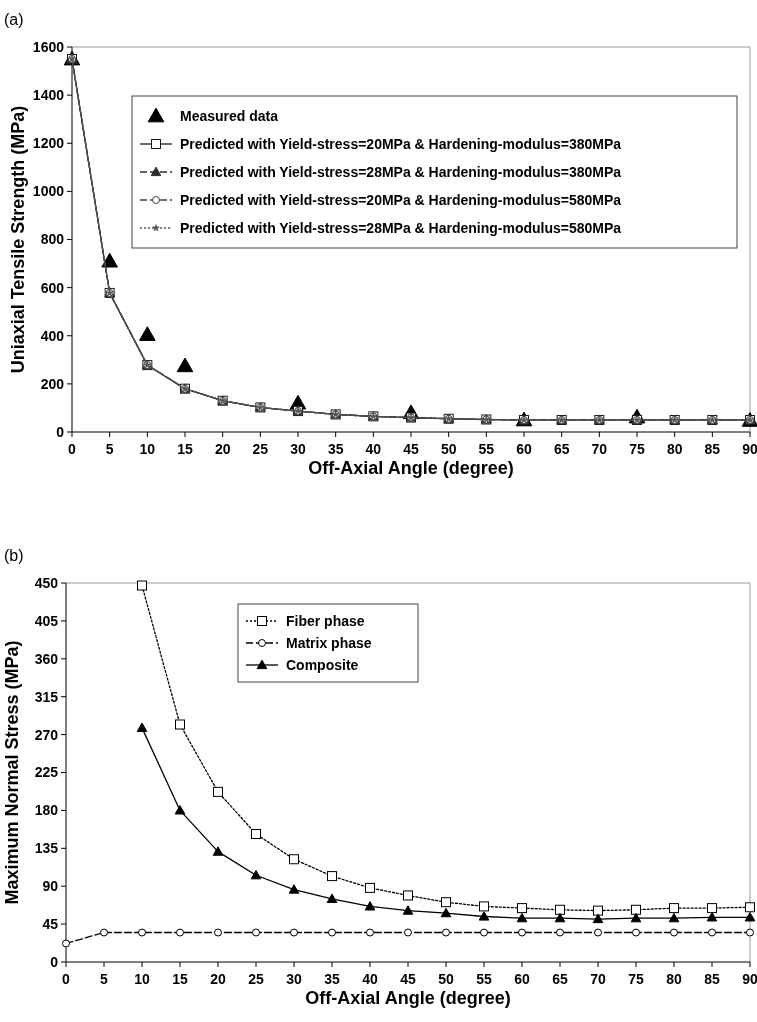  What do you see at coordinates (46, 848) in the screenshot?
I see `y-tick-label: 135` at bounding box center [46, 848].